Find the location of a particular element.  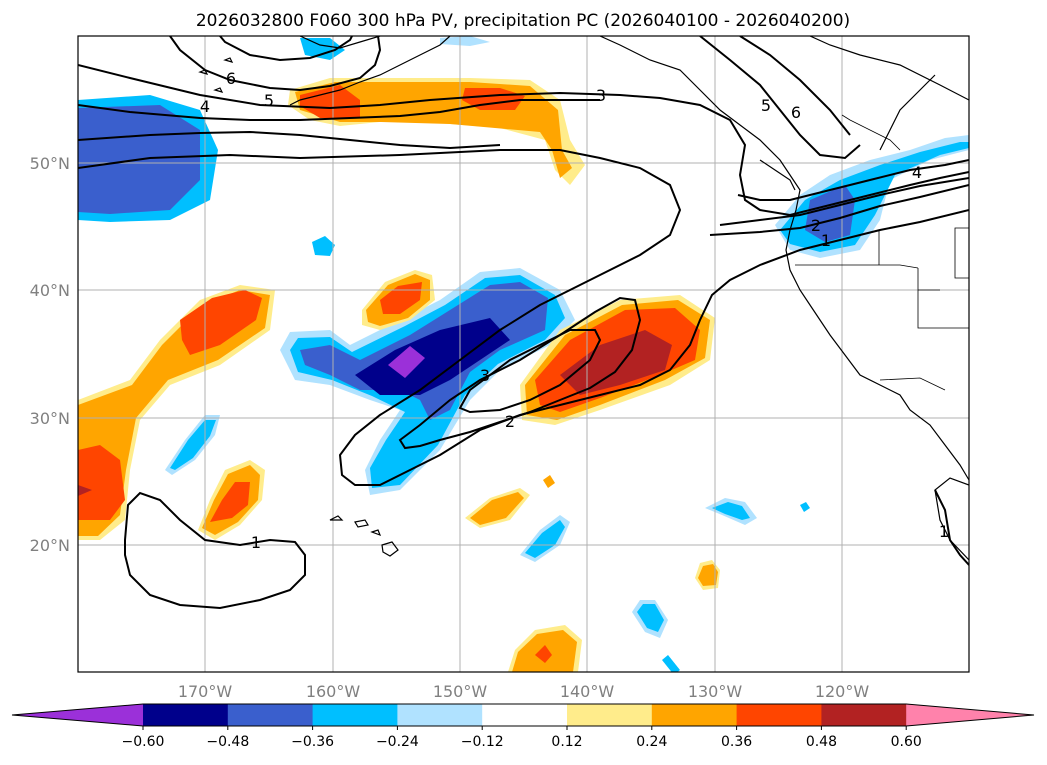

borders is located at coordinates (882, 252).